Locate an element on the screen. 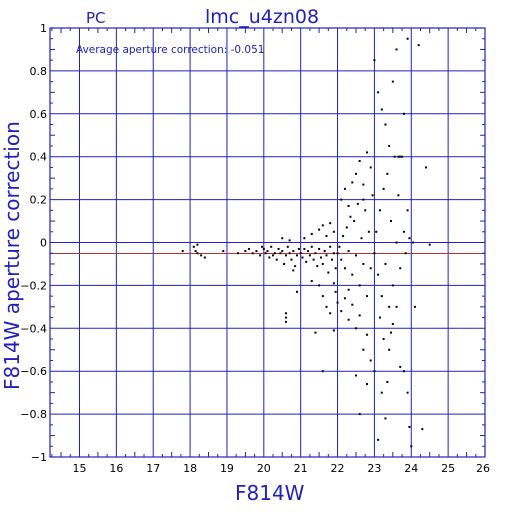  x-tick-label: 26 is located at coordinates (483, 468).